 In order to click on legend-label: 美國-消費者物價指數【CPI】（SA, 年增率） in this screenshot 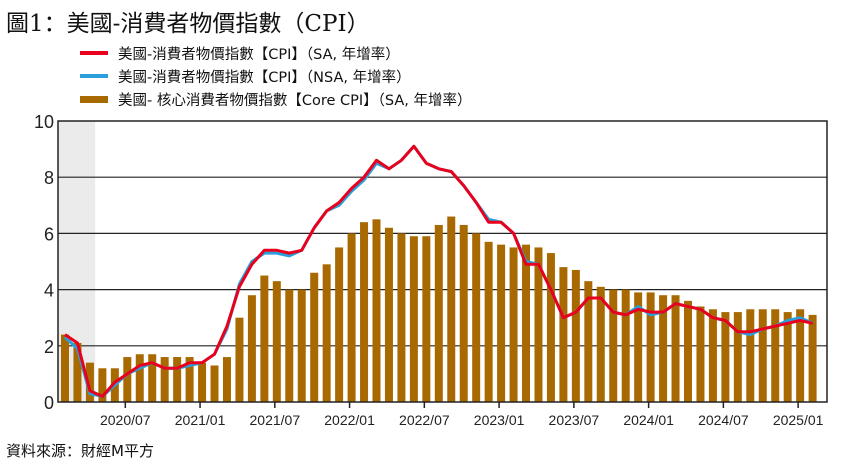, I will do `click(259, 54)`.